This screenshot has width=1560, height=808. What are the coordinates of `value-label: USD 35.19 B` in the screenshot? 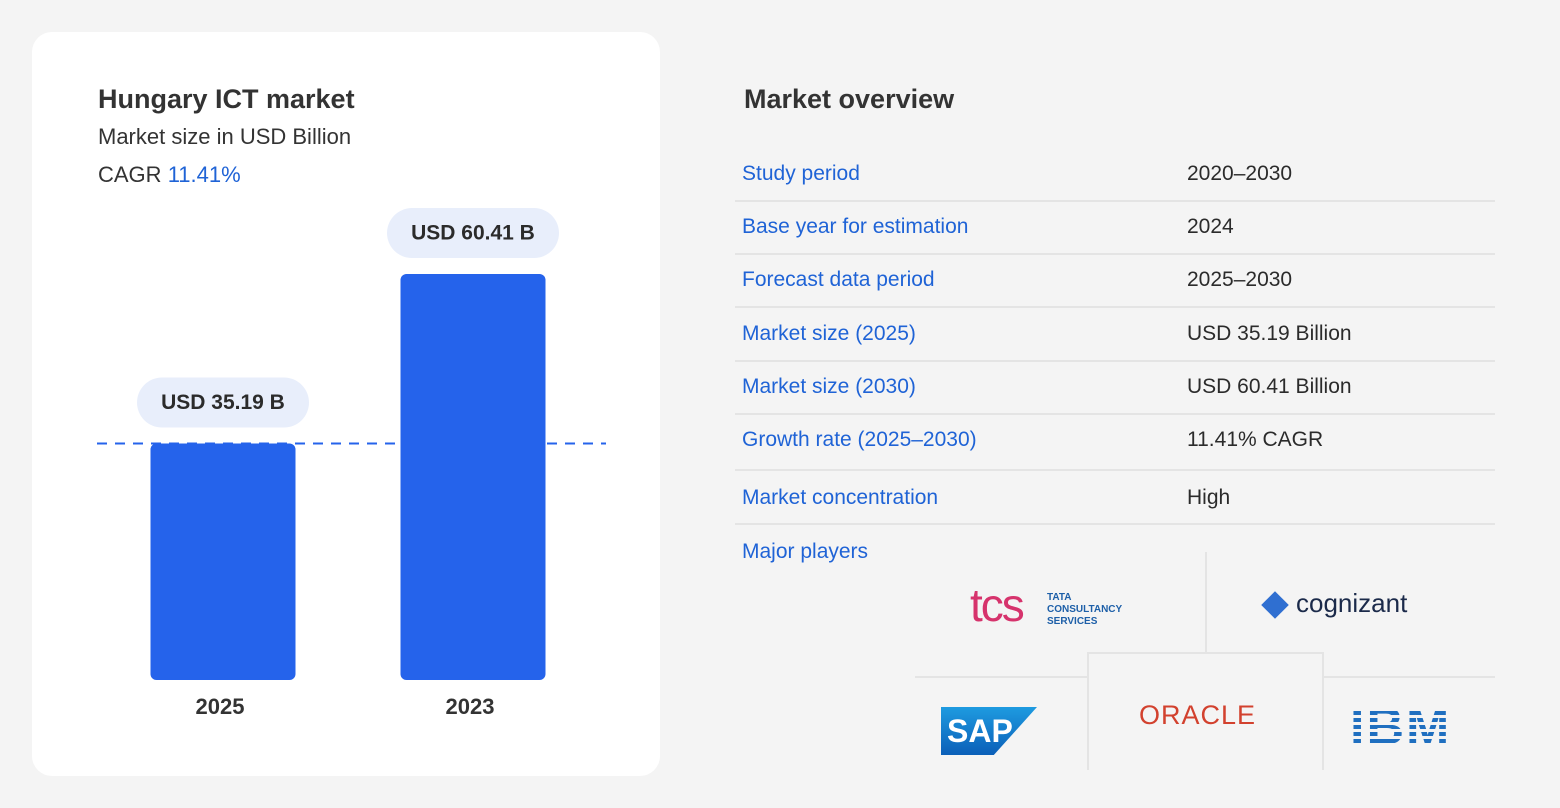 It's located at (223, 402).